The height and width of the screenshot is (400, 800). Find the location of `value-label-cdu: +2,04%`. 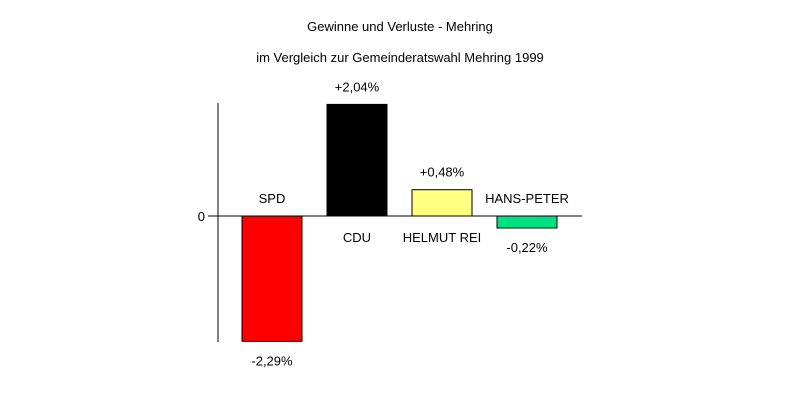

value-label-cdu: +2,04% is located at coordinates (357, 86).